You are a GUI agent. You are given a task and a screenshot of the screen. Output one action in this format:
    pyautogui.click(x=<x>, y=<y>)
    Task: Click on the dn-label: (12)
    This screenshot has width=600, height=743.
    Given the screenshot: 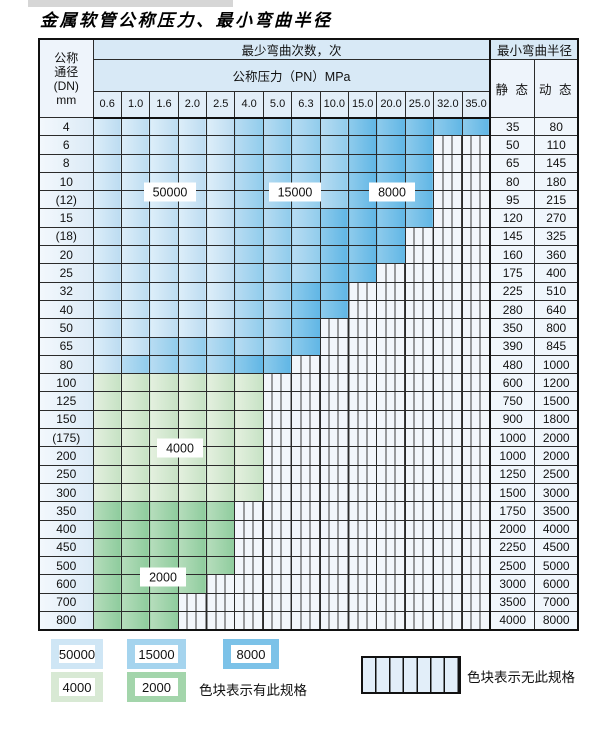 What is the action you would take?
    pyautogui.click(x=66, y=200)
    